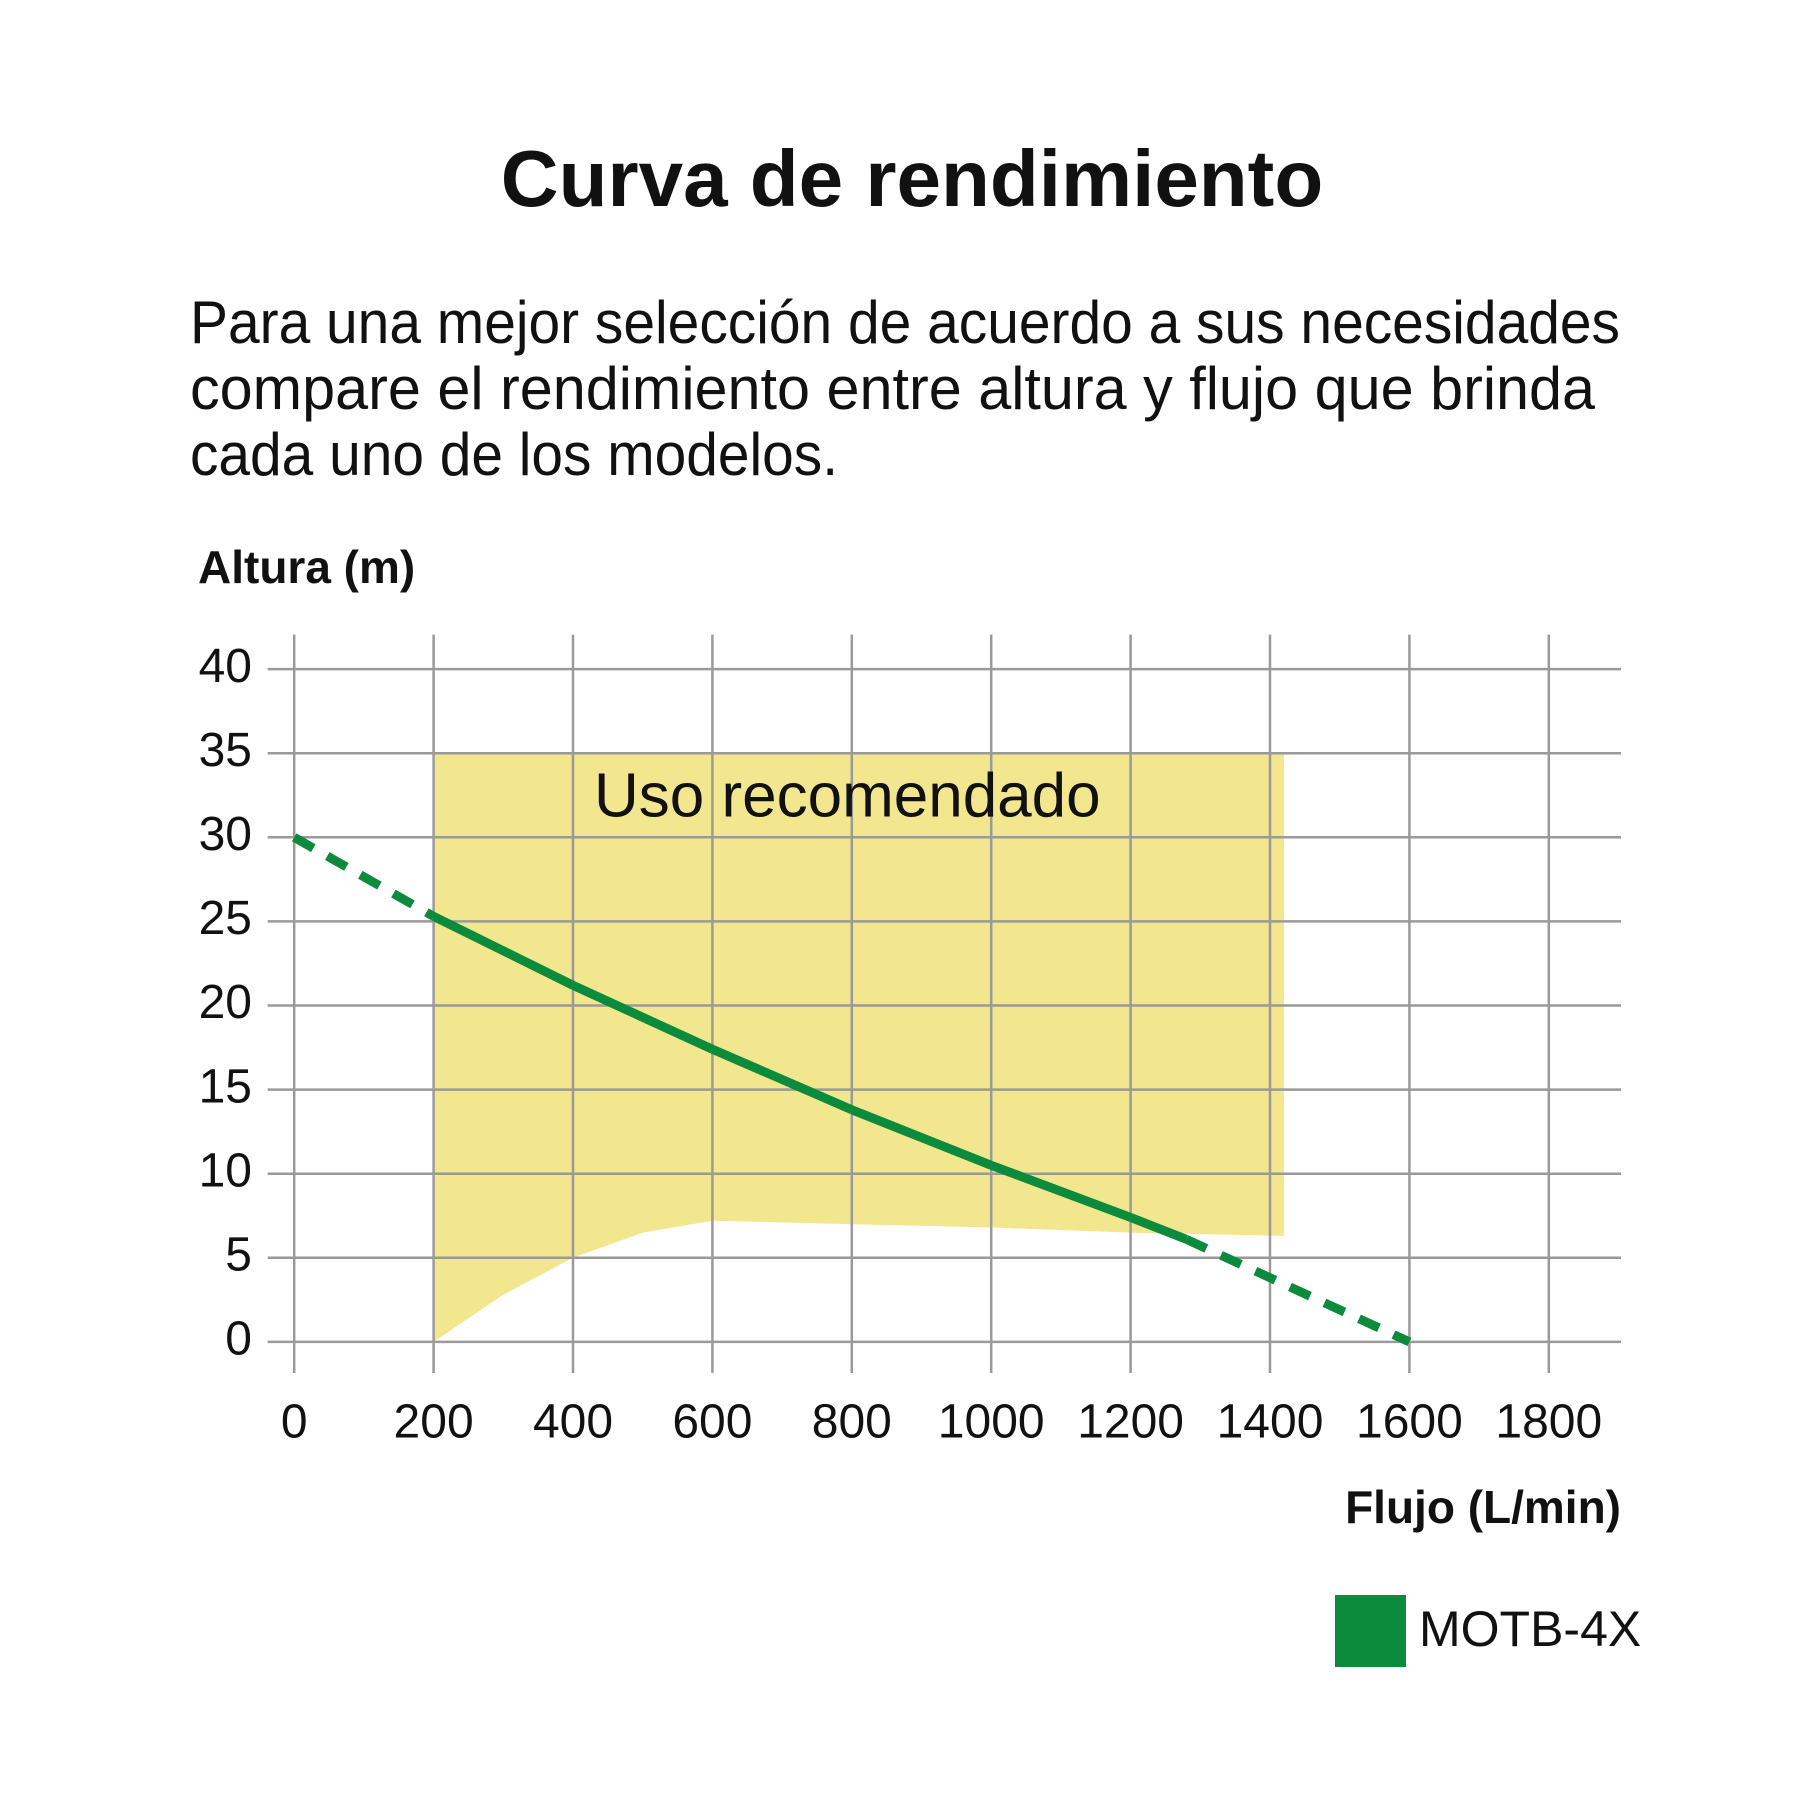  What do you see at coordinates (225, 1086) in the screenshot?
I see `y-tick-label: 15` at bounding box center [225, 1086].